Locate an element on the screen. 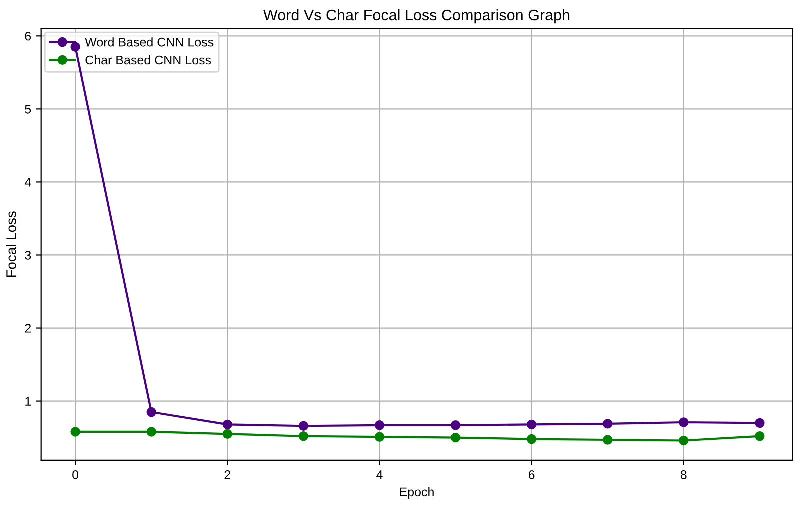 This screenshot has height=506, width=795. y-tick-label: 2 is located at coordinates (28, 328).